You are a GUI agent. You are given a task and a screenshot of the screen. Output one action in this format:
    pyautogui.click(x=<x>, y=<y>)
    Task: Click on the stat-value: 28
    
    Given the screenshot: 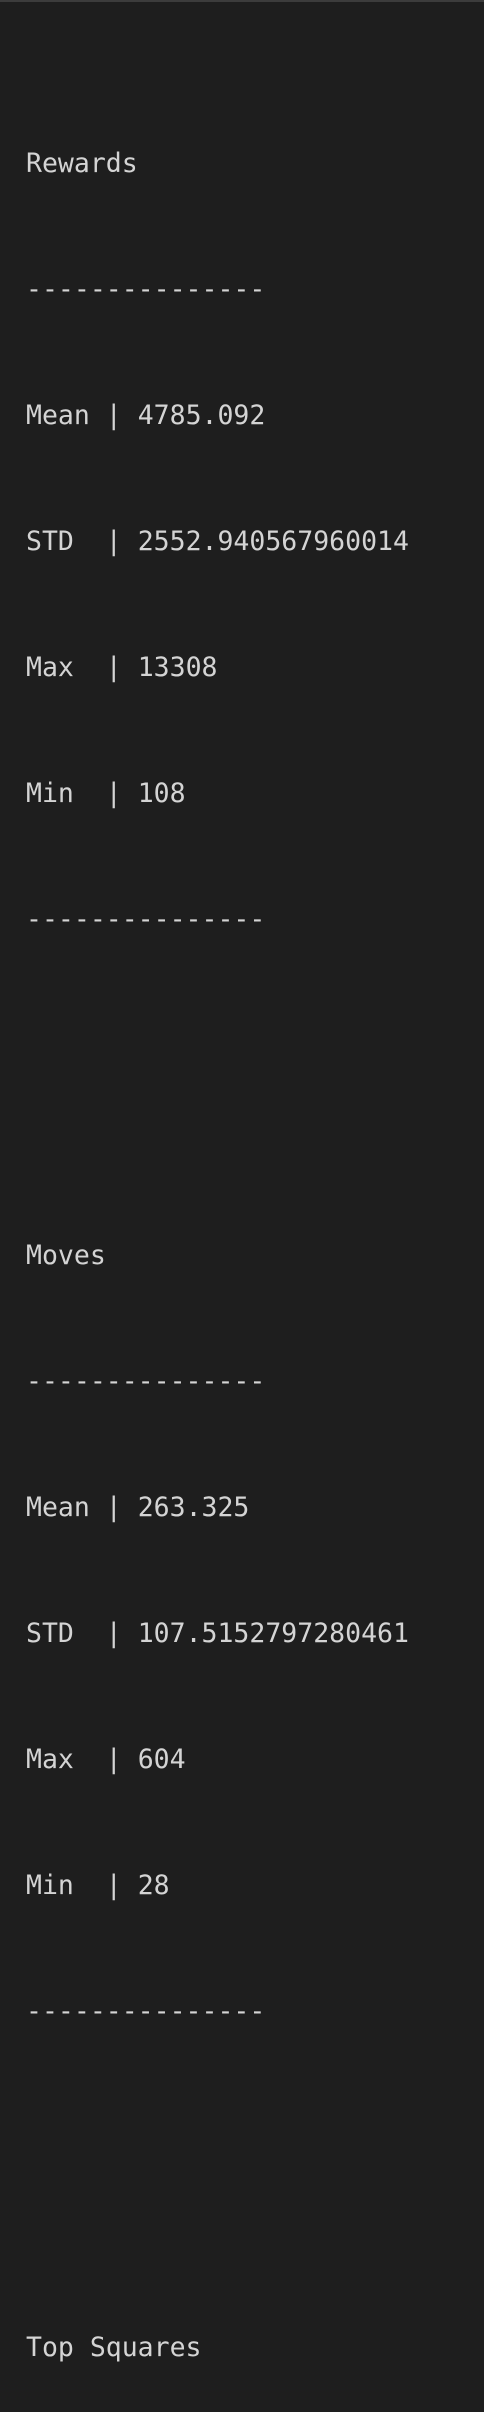 What is the action you would take?
    pyautogui.click(x=153, y=1885)
    